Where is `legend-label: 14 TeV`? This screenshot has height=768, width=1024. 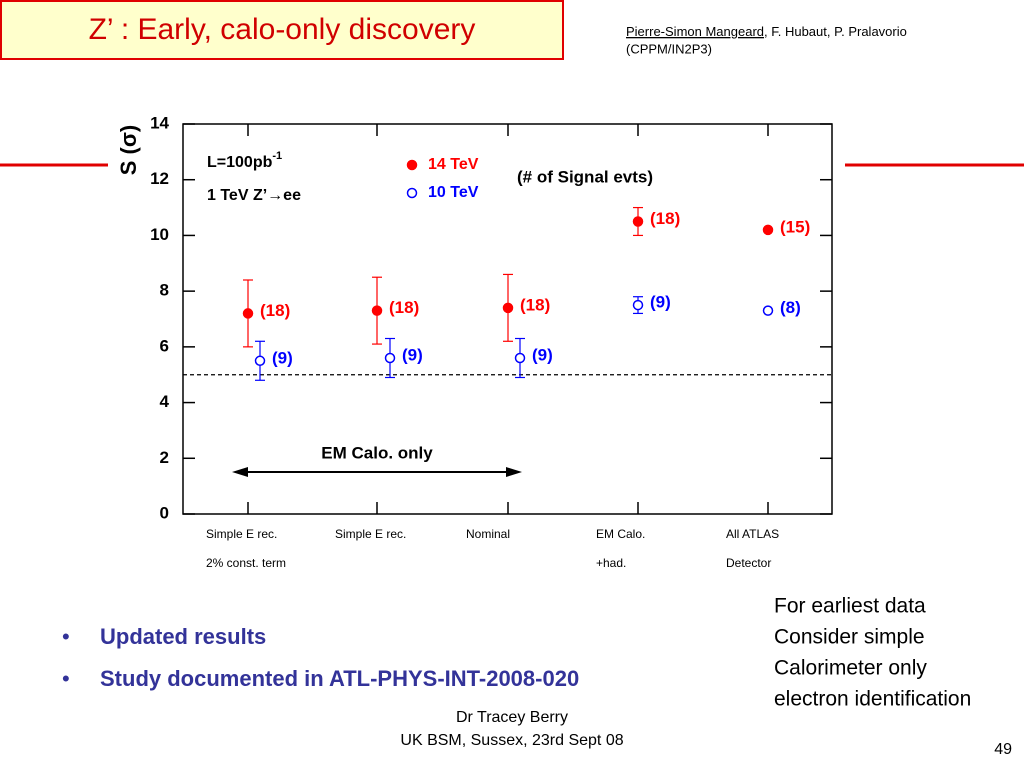
legend-label: 14 TeV is located at coordinates (453, 164).